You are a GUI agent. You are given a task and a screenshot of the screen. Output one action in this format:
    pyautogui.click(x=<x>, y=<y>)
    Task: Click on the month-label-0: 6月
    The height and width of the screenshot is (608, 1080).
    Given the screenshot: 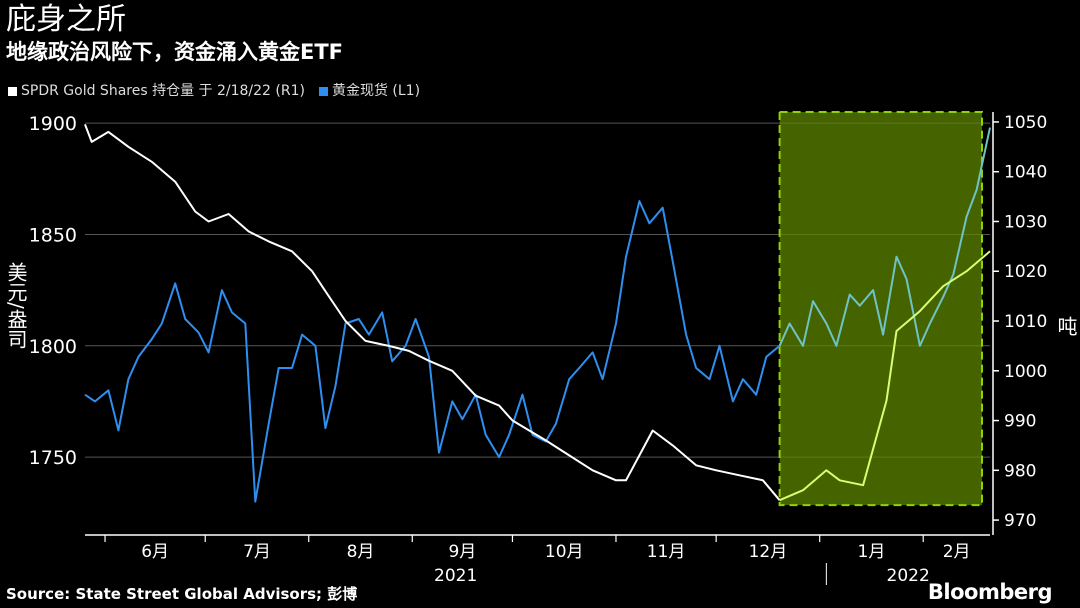 What is the action you would take?
    pyautogui.click(x=155, y=552)
    